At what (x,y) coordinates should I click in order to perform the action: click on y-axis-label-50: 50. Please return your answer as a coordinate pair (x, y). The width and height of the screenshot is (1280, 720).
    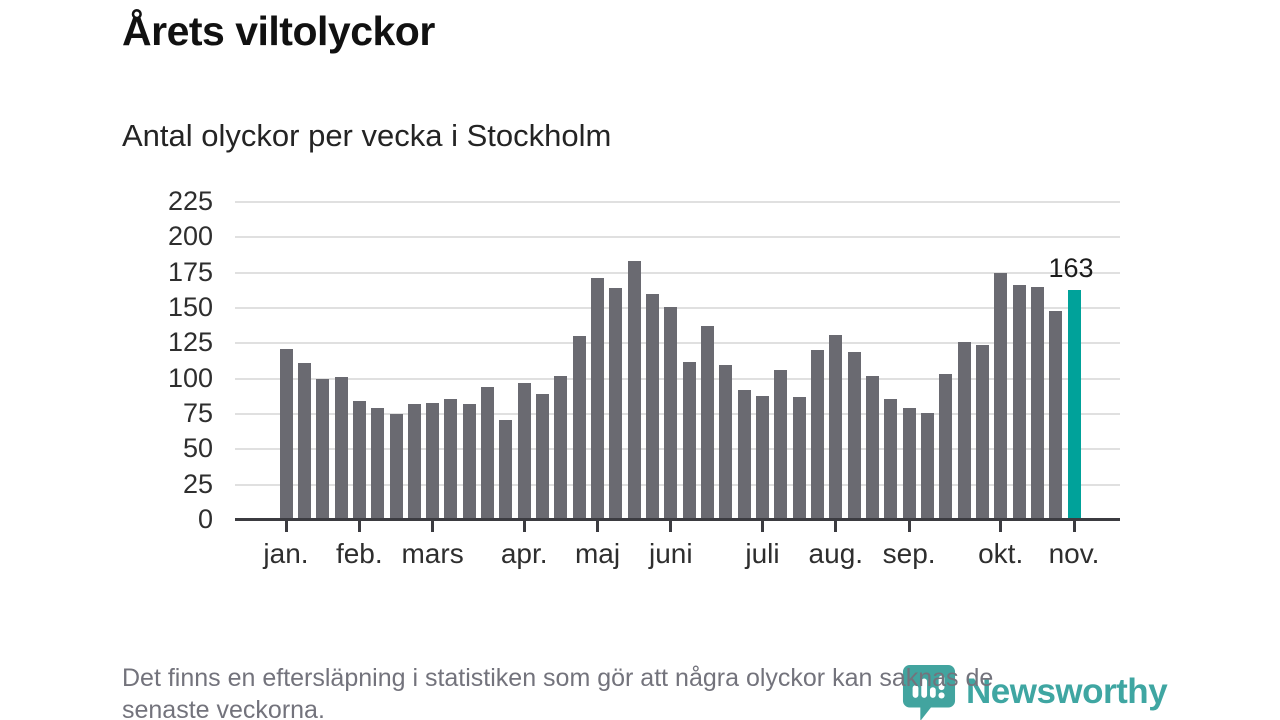
    Looking at the image, I should click on (197, 448).